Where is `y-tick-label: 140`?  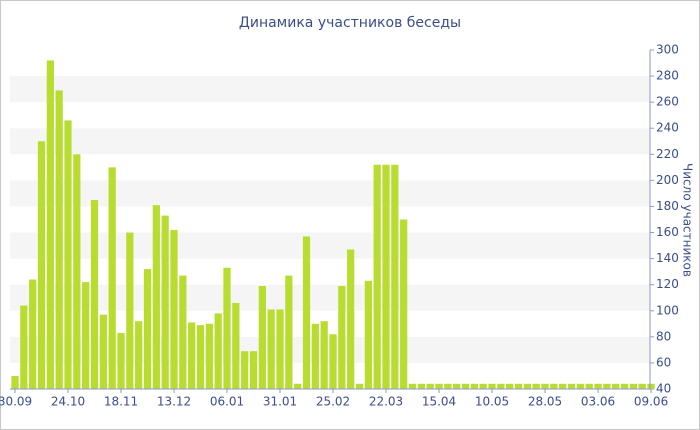
y-tick-label: 140 is located at coordinates (667, 258).